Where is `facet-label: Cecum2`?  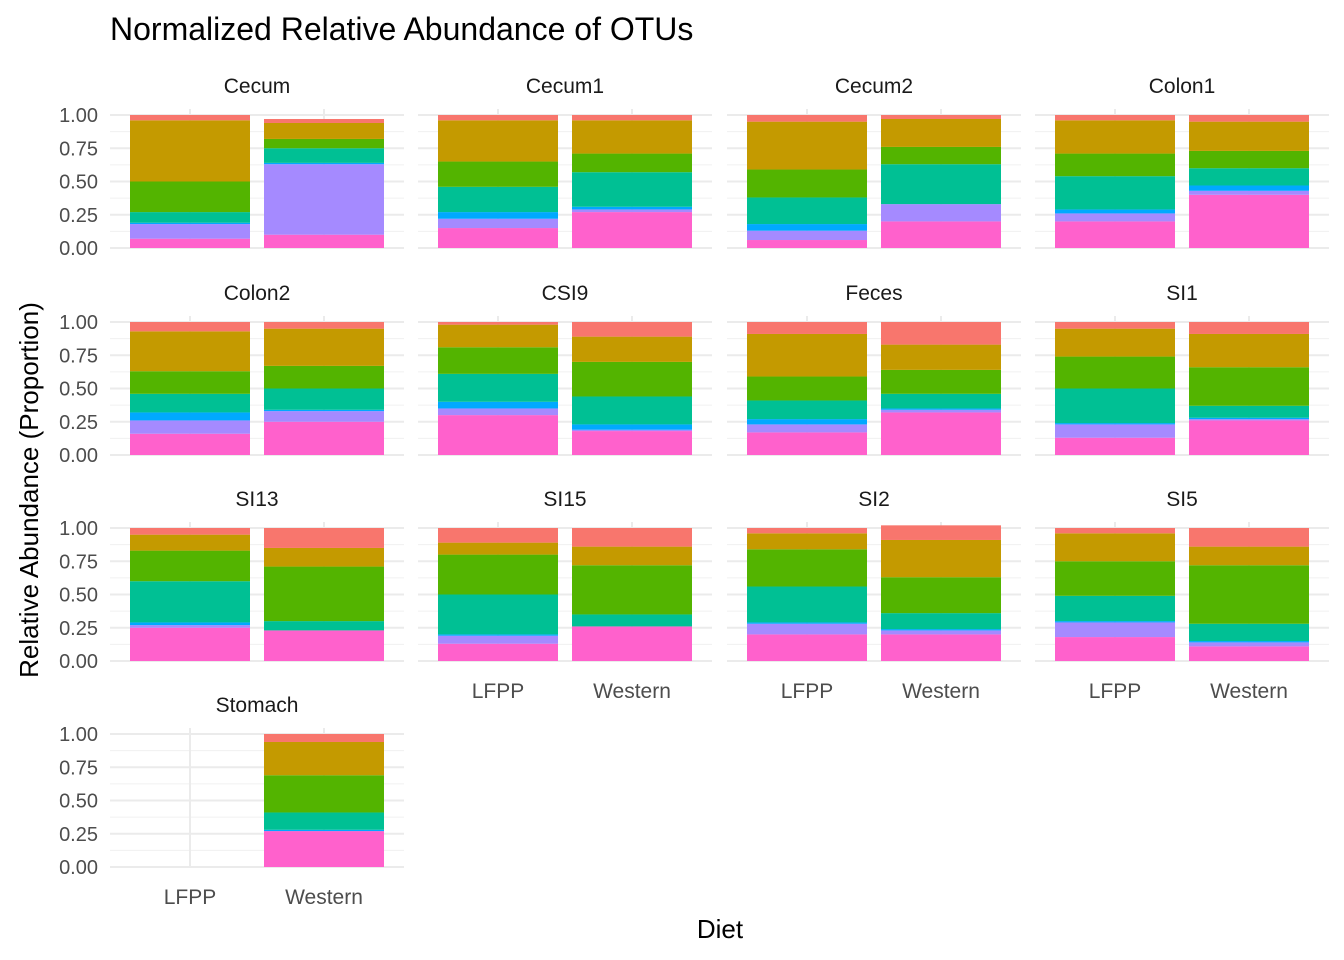
facet-label: Cecum2 is located at coordinates (874, 86).